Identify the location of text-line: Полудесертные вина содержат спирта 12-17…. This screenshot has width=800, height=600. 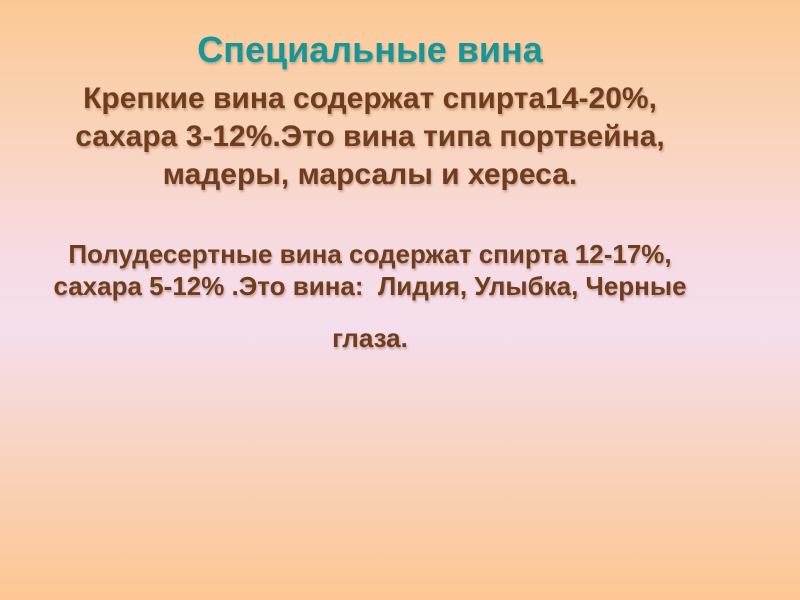
(370, 254).